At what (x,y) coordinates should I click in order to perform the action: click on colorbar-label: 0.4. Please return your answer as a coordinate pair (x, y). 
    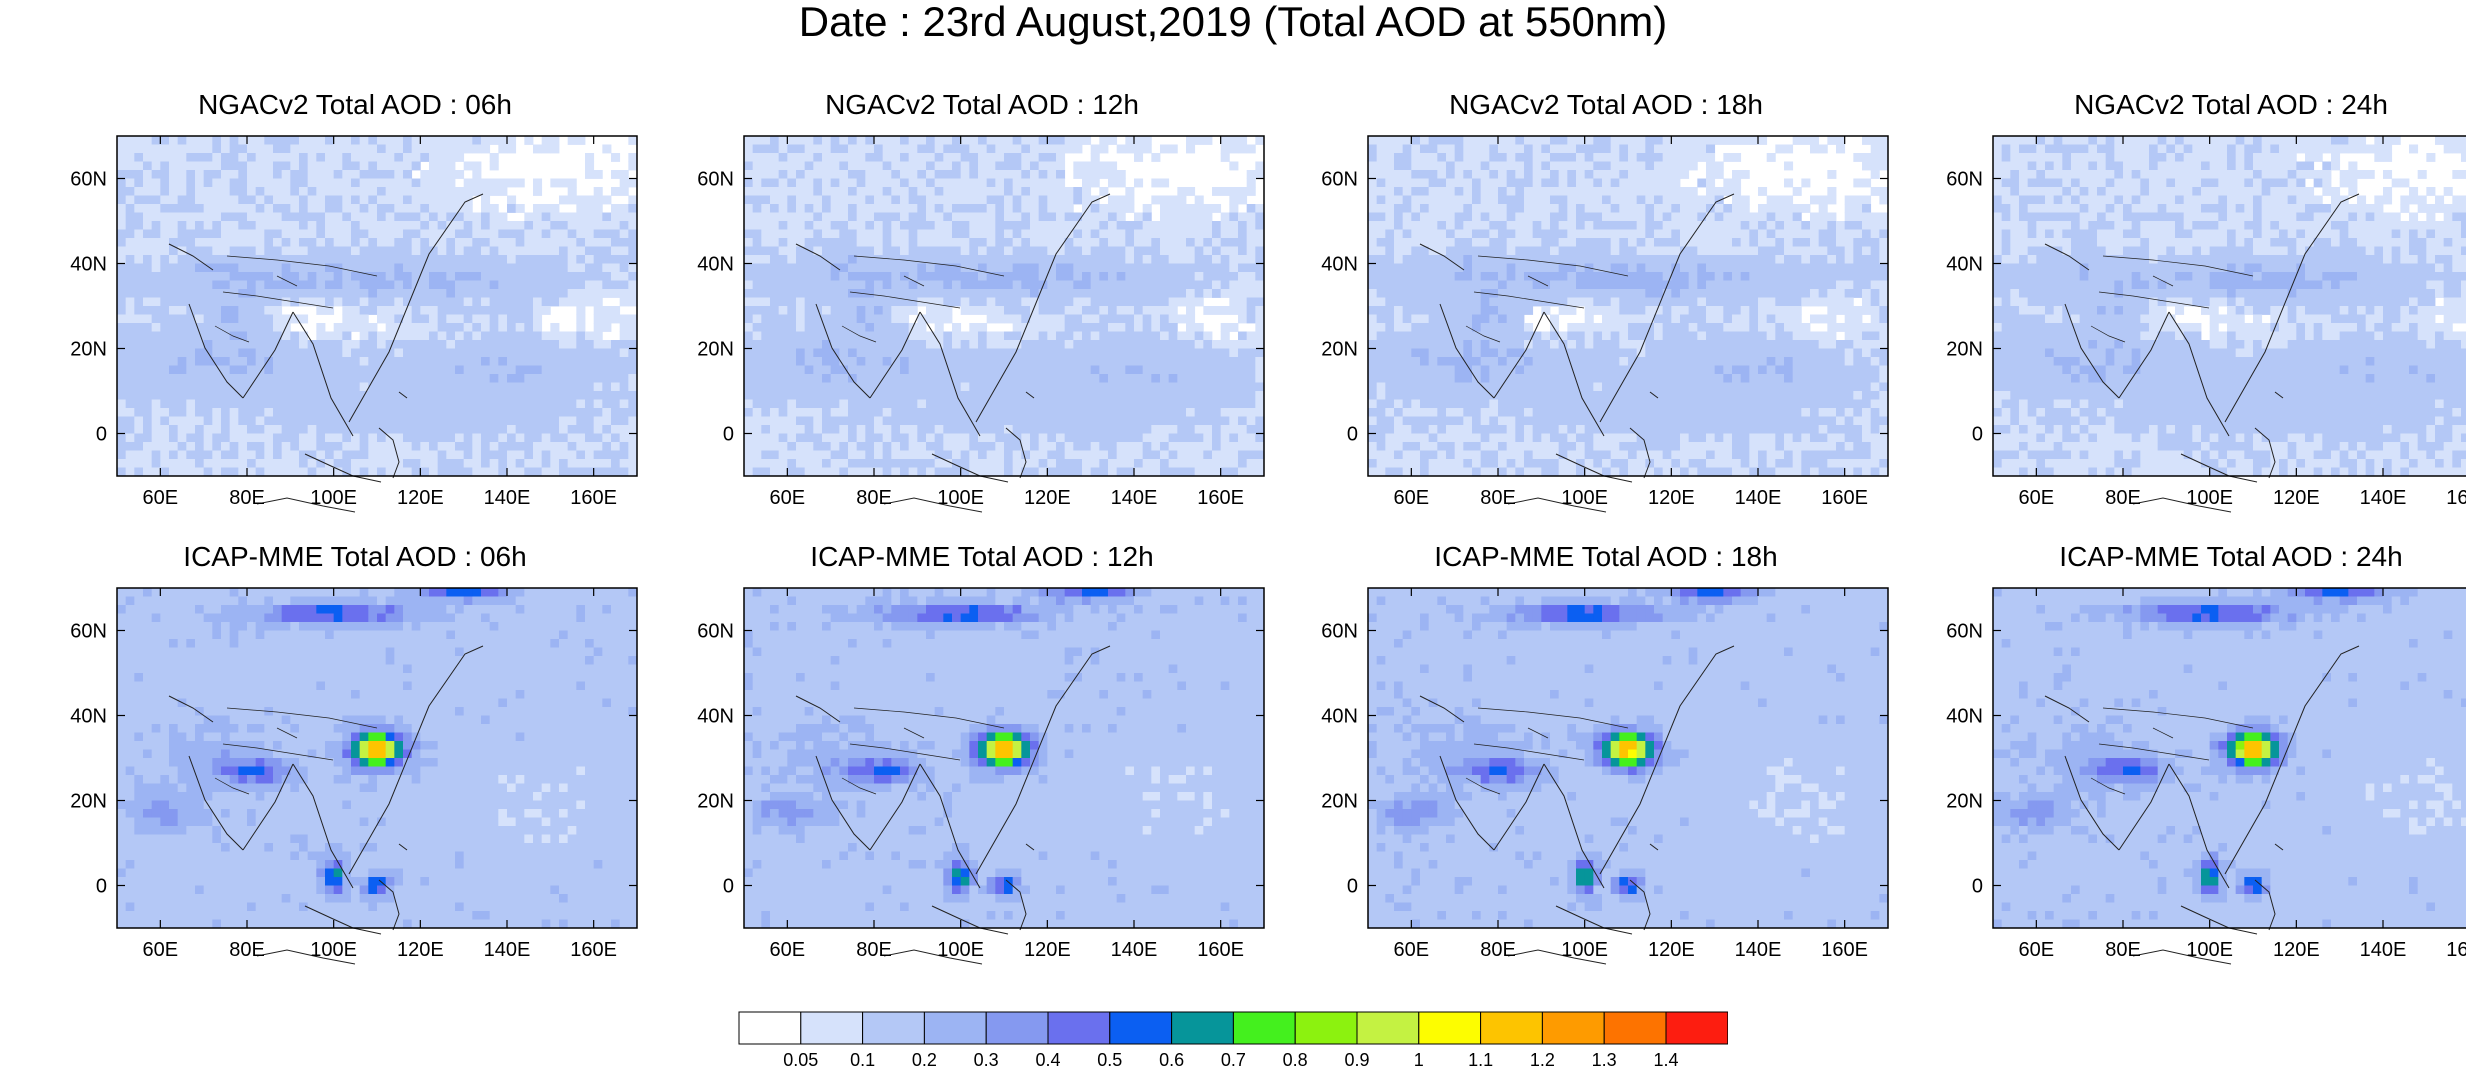
    Looking at the image, I should click on (1047, 1060).